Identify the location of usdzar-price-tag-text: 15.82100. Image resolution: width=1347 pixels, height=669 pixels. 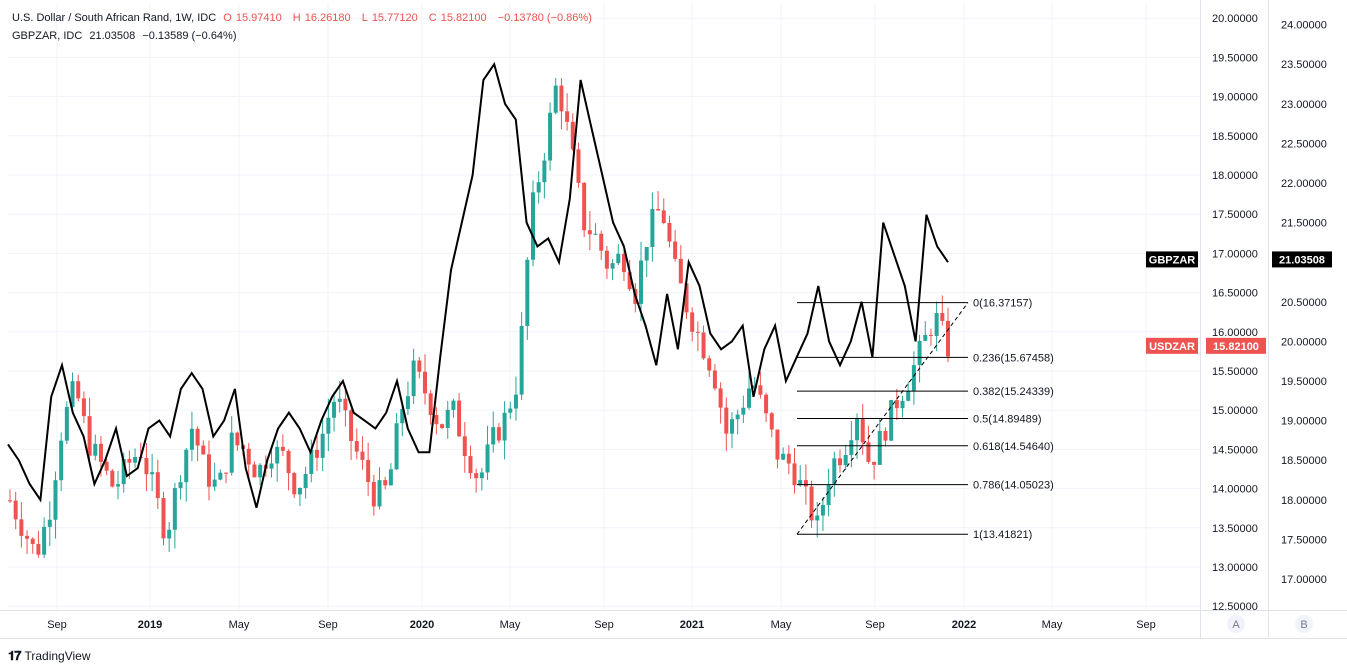
(1236, 347).